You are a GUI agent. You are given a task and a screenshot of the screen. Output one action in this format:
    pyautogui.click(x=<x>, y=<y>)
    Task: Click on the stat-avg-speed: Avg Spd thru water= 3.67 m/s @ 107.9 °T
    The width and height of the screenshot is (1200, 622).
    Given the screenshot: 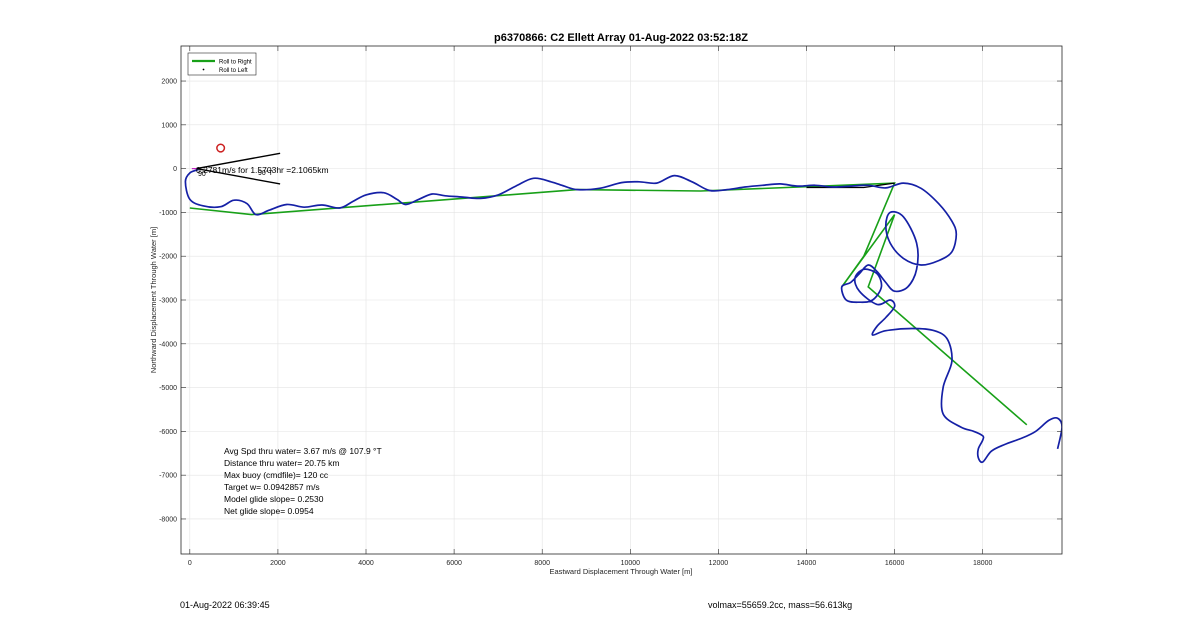 What is the action you would take?
    pyautogui.click(x=303, y=451)
    